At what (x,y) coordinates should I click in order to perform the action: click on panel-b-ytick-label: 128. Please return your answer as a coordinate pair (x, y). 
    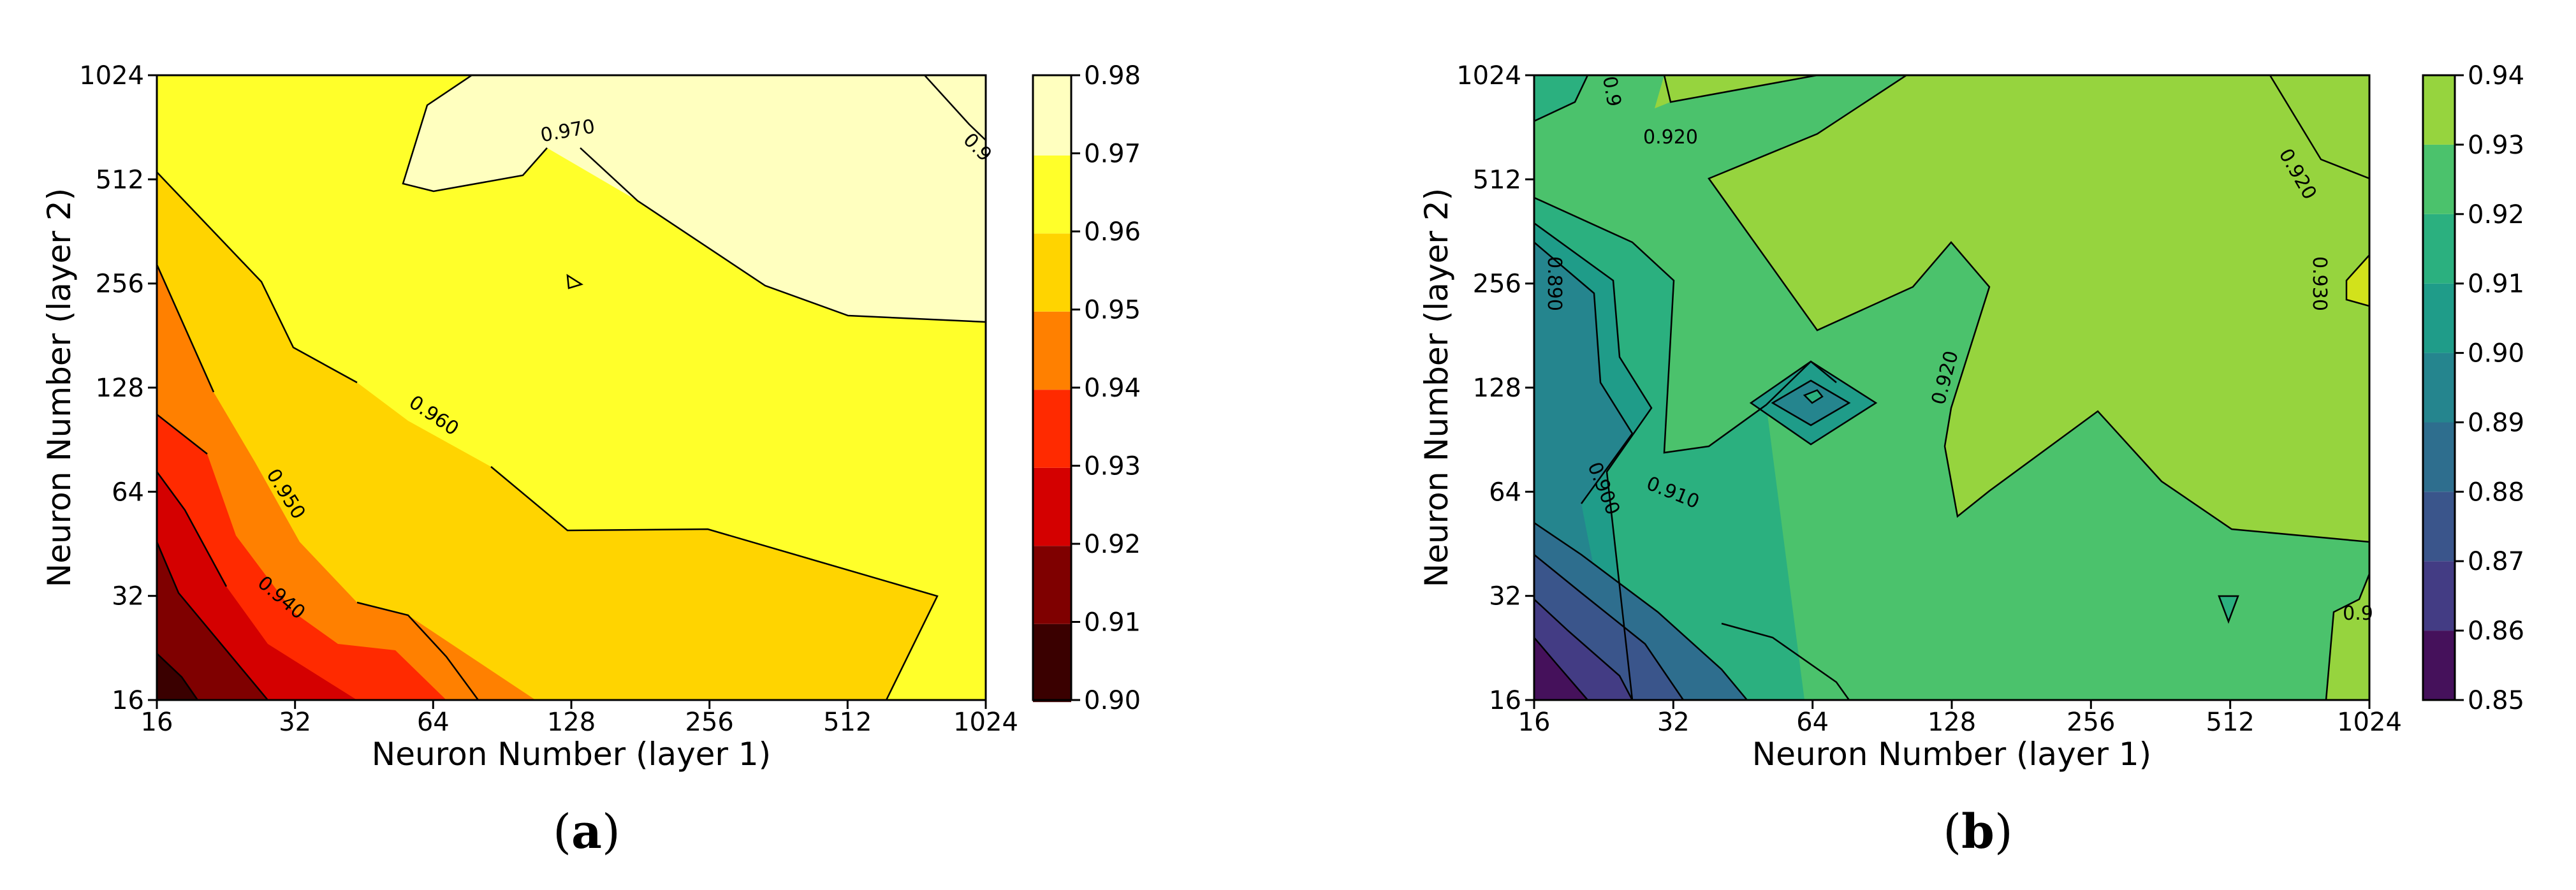
    Looking at the image, I should click on (1497, 388).